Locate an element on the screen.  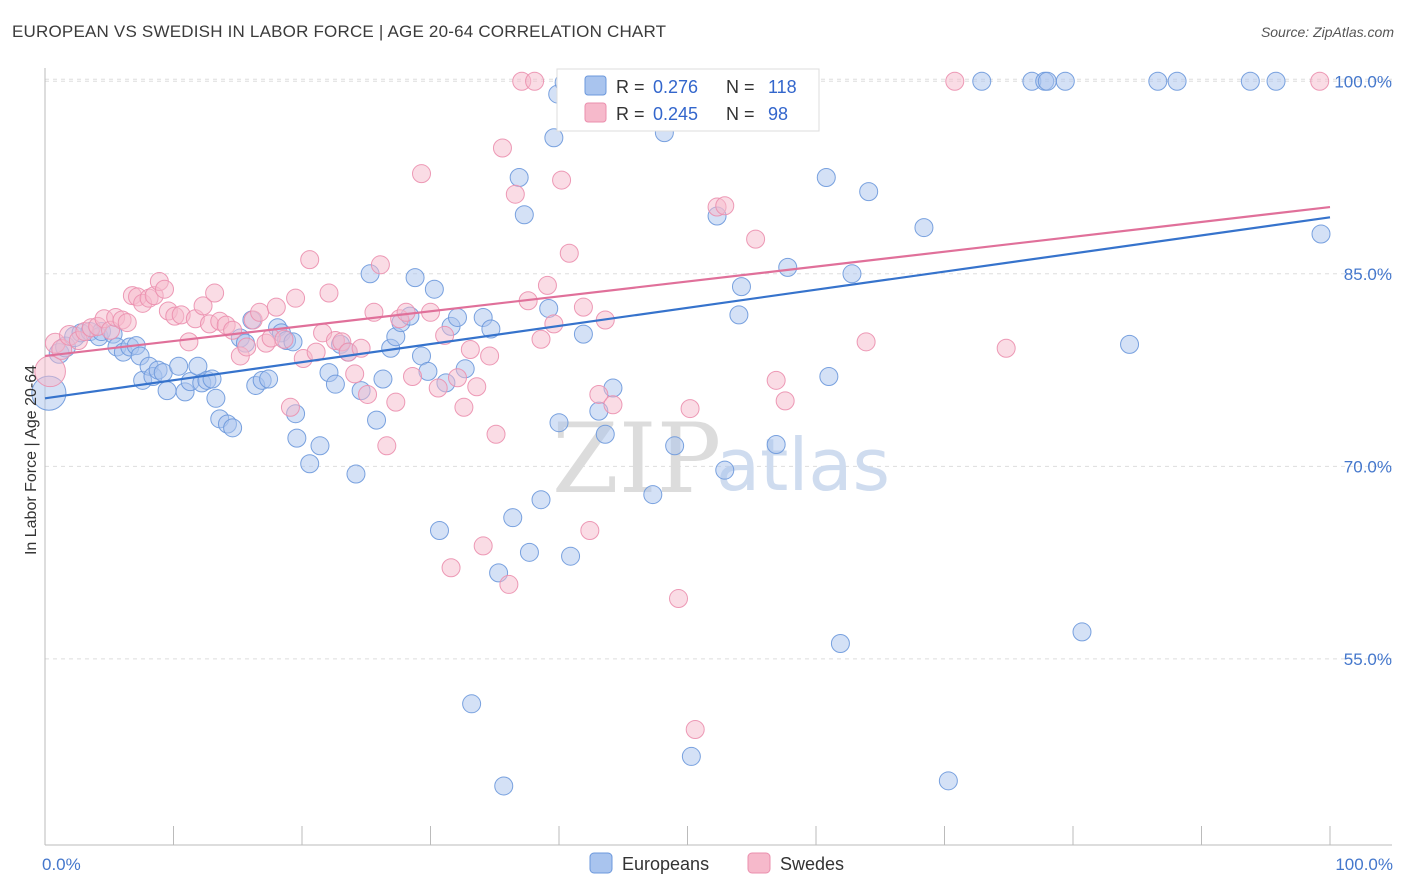
bottom-legend-swatch-europeans is located at coordinates (601, 863).